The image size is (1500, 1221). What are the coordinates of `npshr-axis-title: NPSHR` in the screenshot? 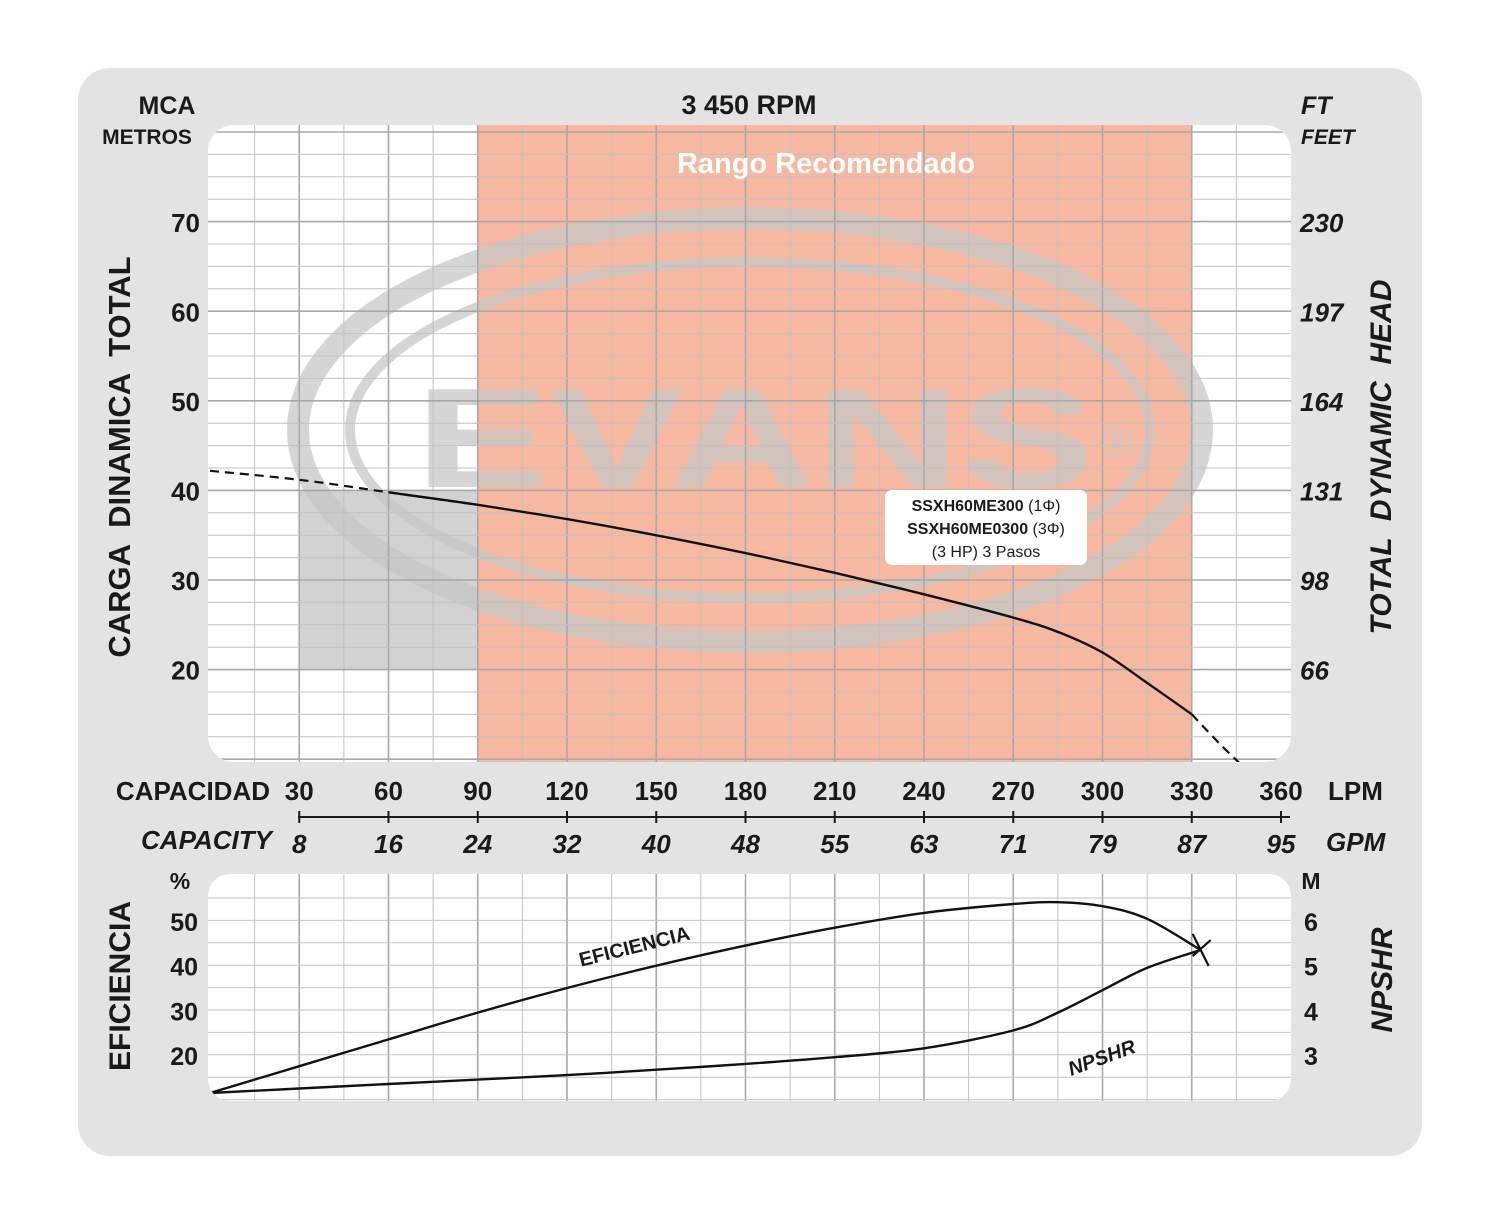 It's located at (1382, 979).